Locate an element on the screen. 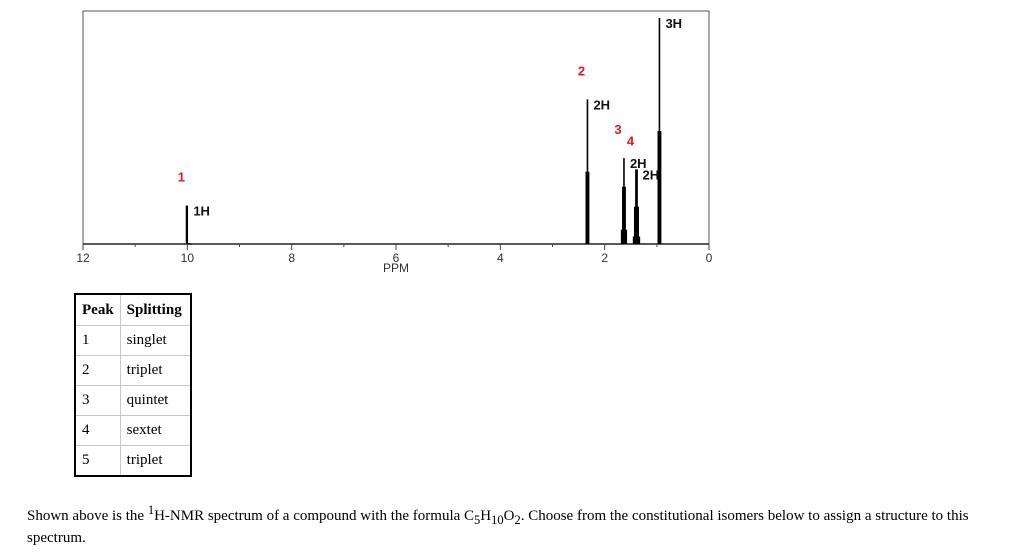  peak-splitting: quintet is located at coordinates (155, 400).